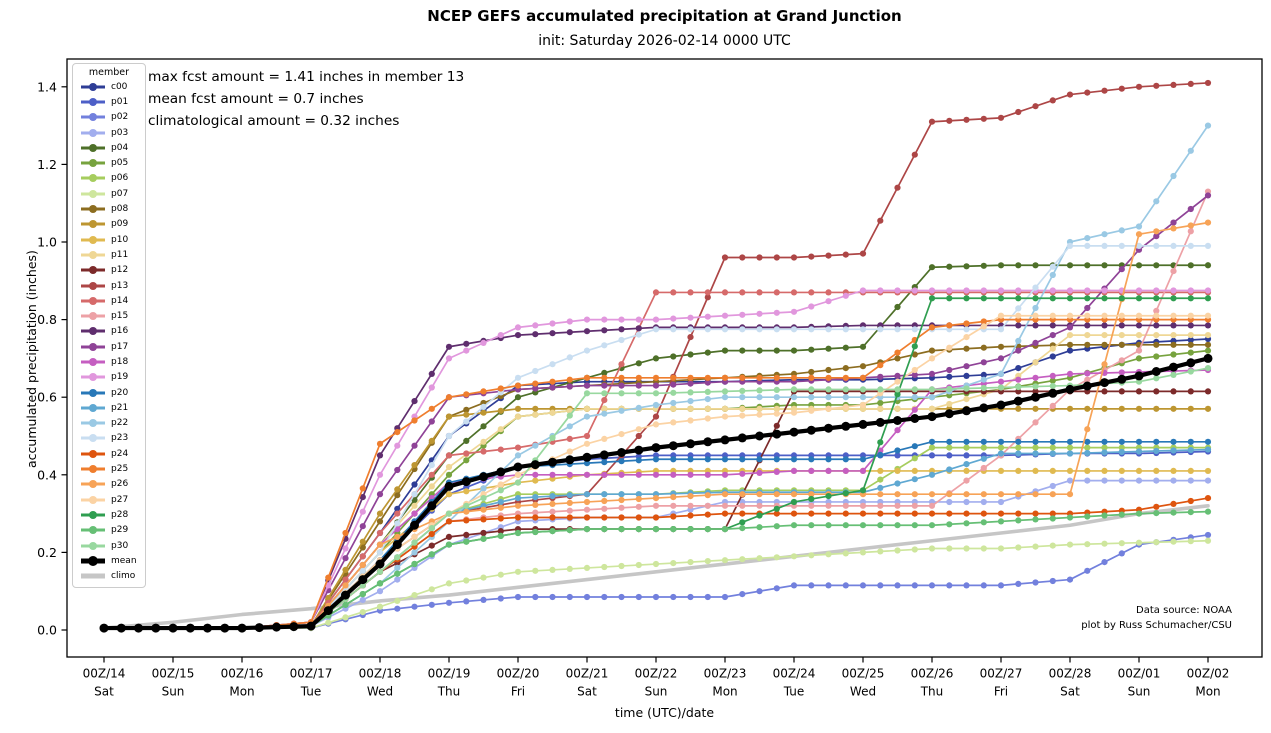 The image size is (1271, 733). Describe the element at coordinates (93, 178) in the screenshot. I see `legend-marker-p06` at that location.